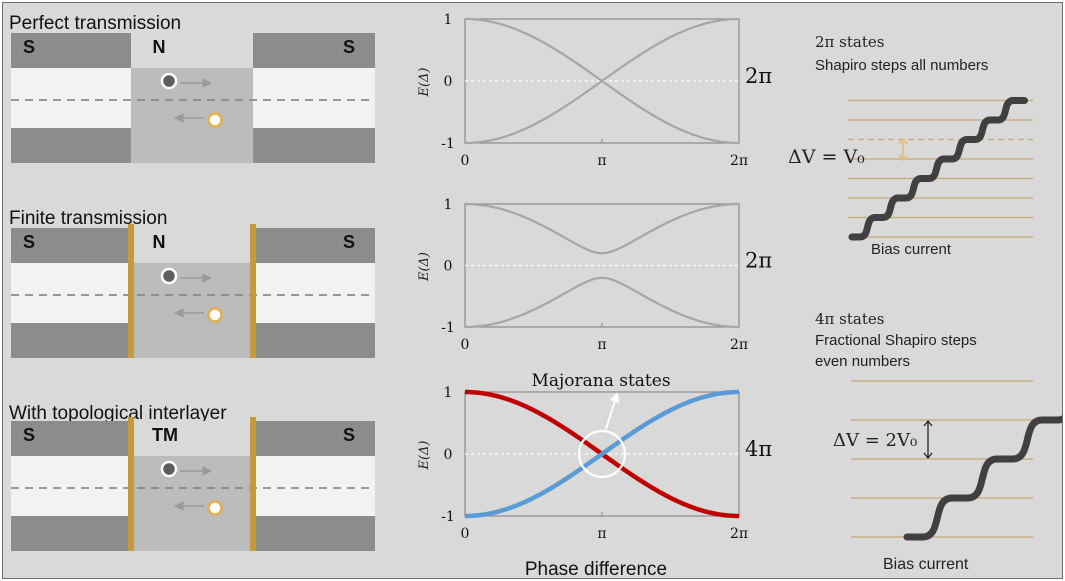 This screenshot has width=1065, height=581. Describe the element at coordinates (849, 42) in the screenshot. I see `shapiro-2pi-title: 2π states` at that location.